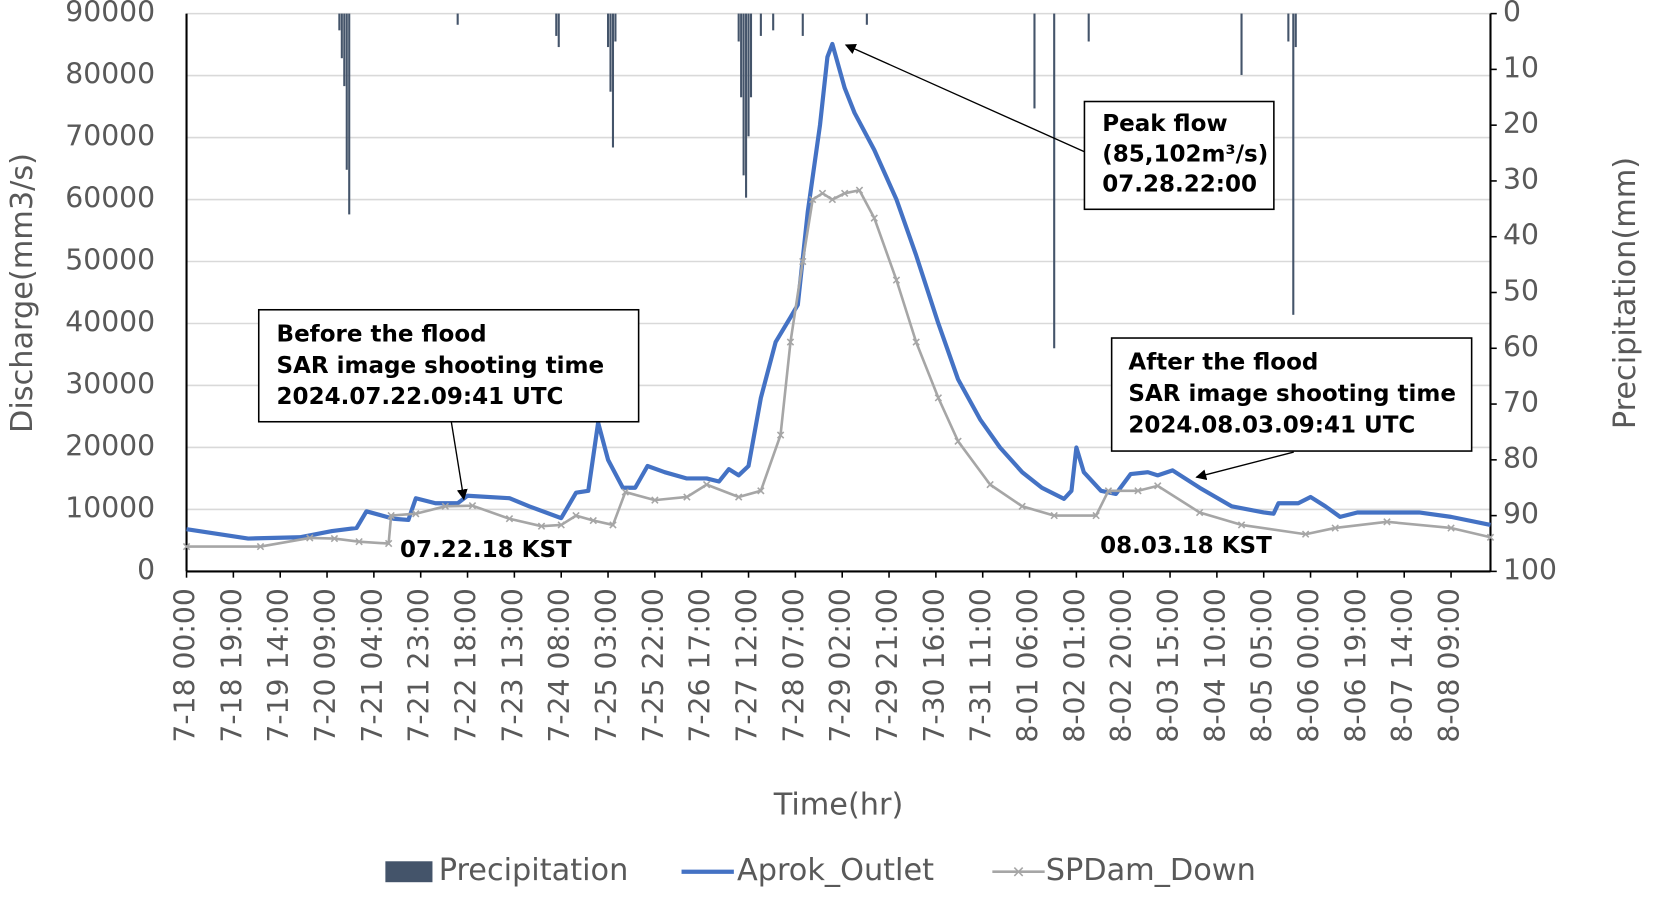 The height and width of the screenshot is (900, 1654). I want to click on x-tick-label: 7-27 12:00, so click(747, 665).